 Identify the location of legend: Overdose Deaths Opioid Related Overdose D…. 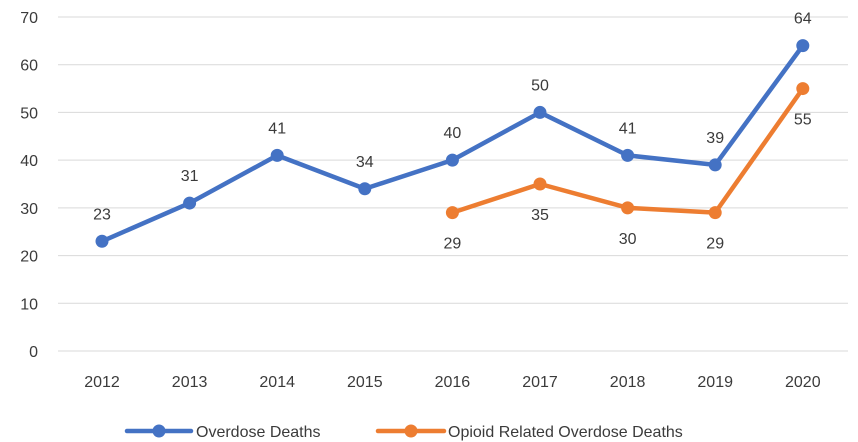
(403, 432).